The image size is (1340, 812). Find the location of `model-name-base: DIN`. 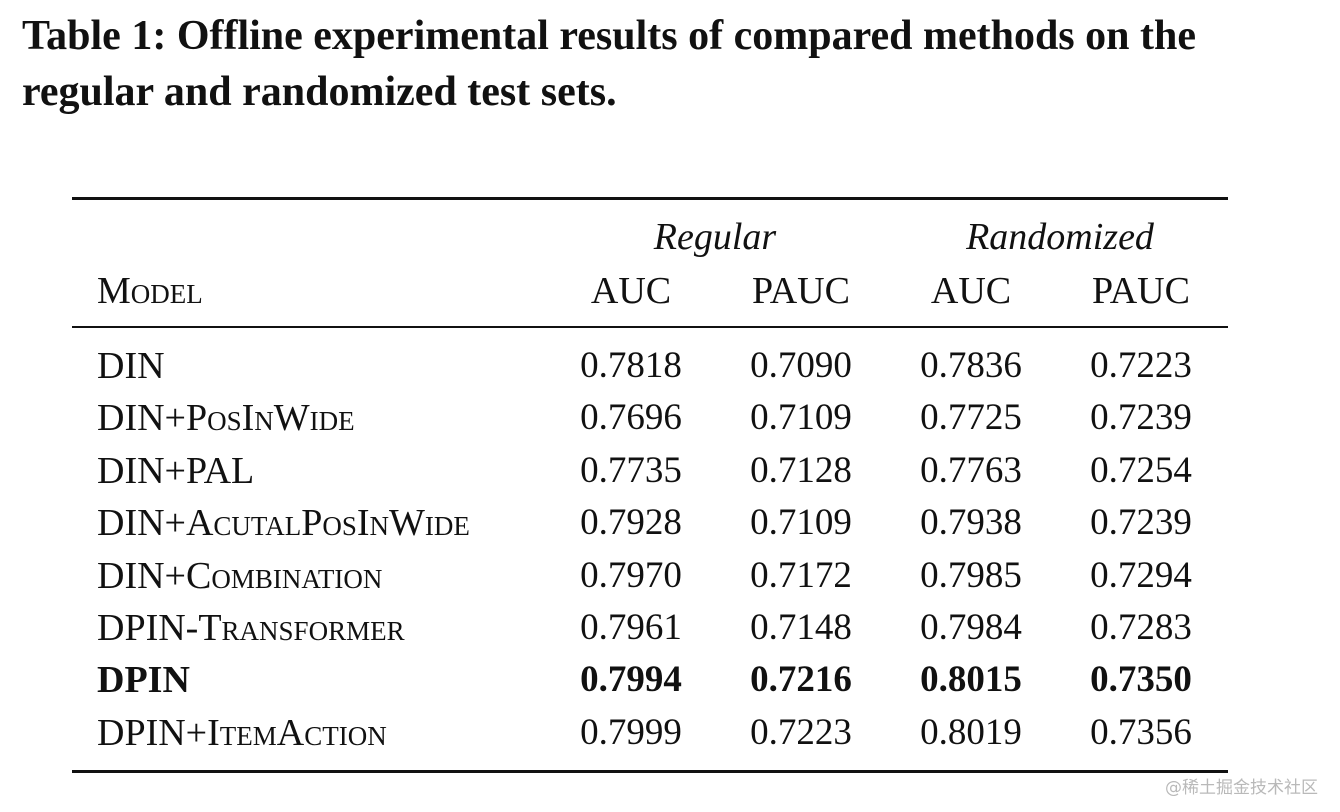

model-name-base: DIN is located at coordinates (131, 366).